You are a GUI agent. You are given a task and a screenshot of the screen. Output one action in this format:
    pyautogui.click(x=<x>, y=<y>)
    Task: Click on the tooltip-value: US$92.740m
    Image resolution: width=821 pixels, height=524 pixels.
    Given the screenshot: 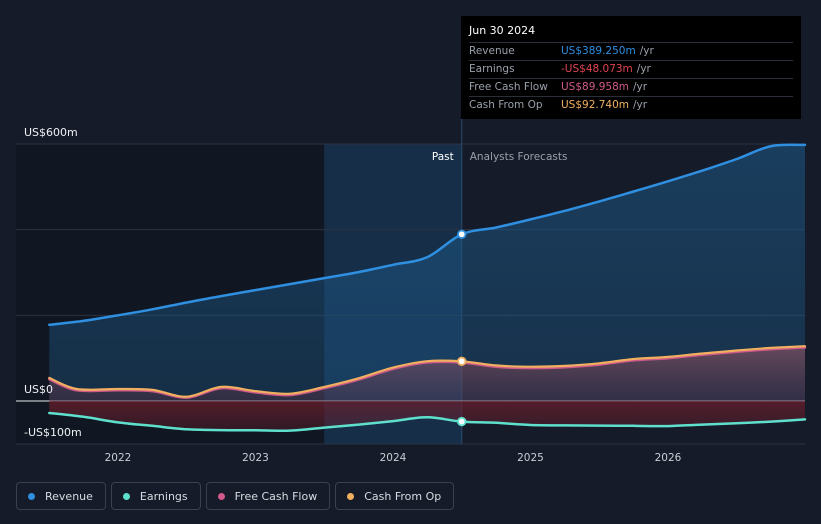 What is the action you would take?
    pyautogui.click(x=595, y=105)
    